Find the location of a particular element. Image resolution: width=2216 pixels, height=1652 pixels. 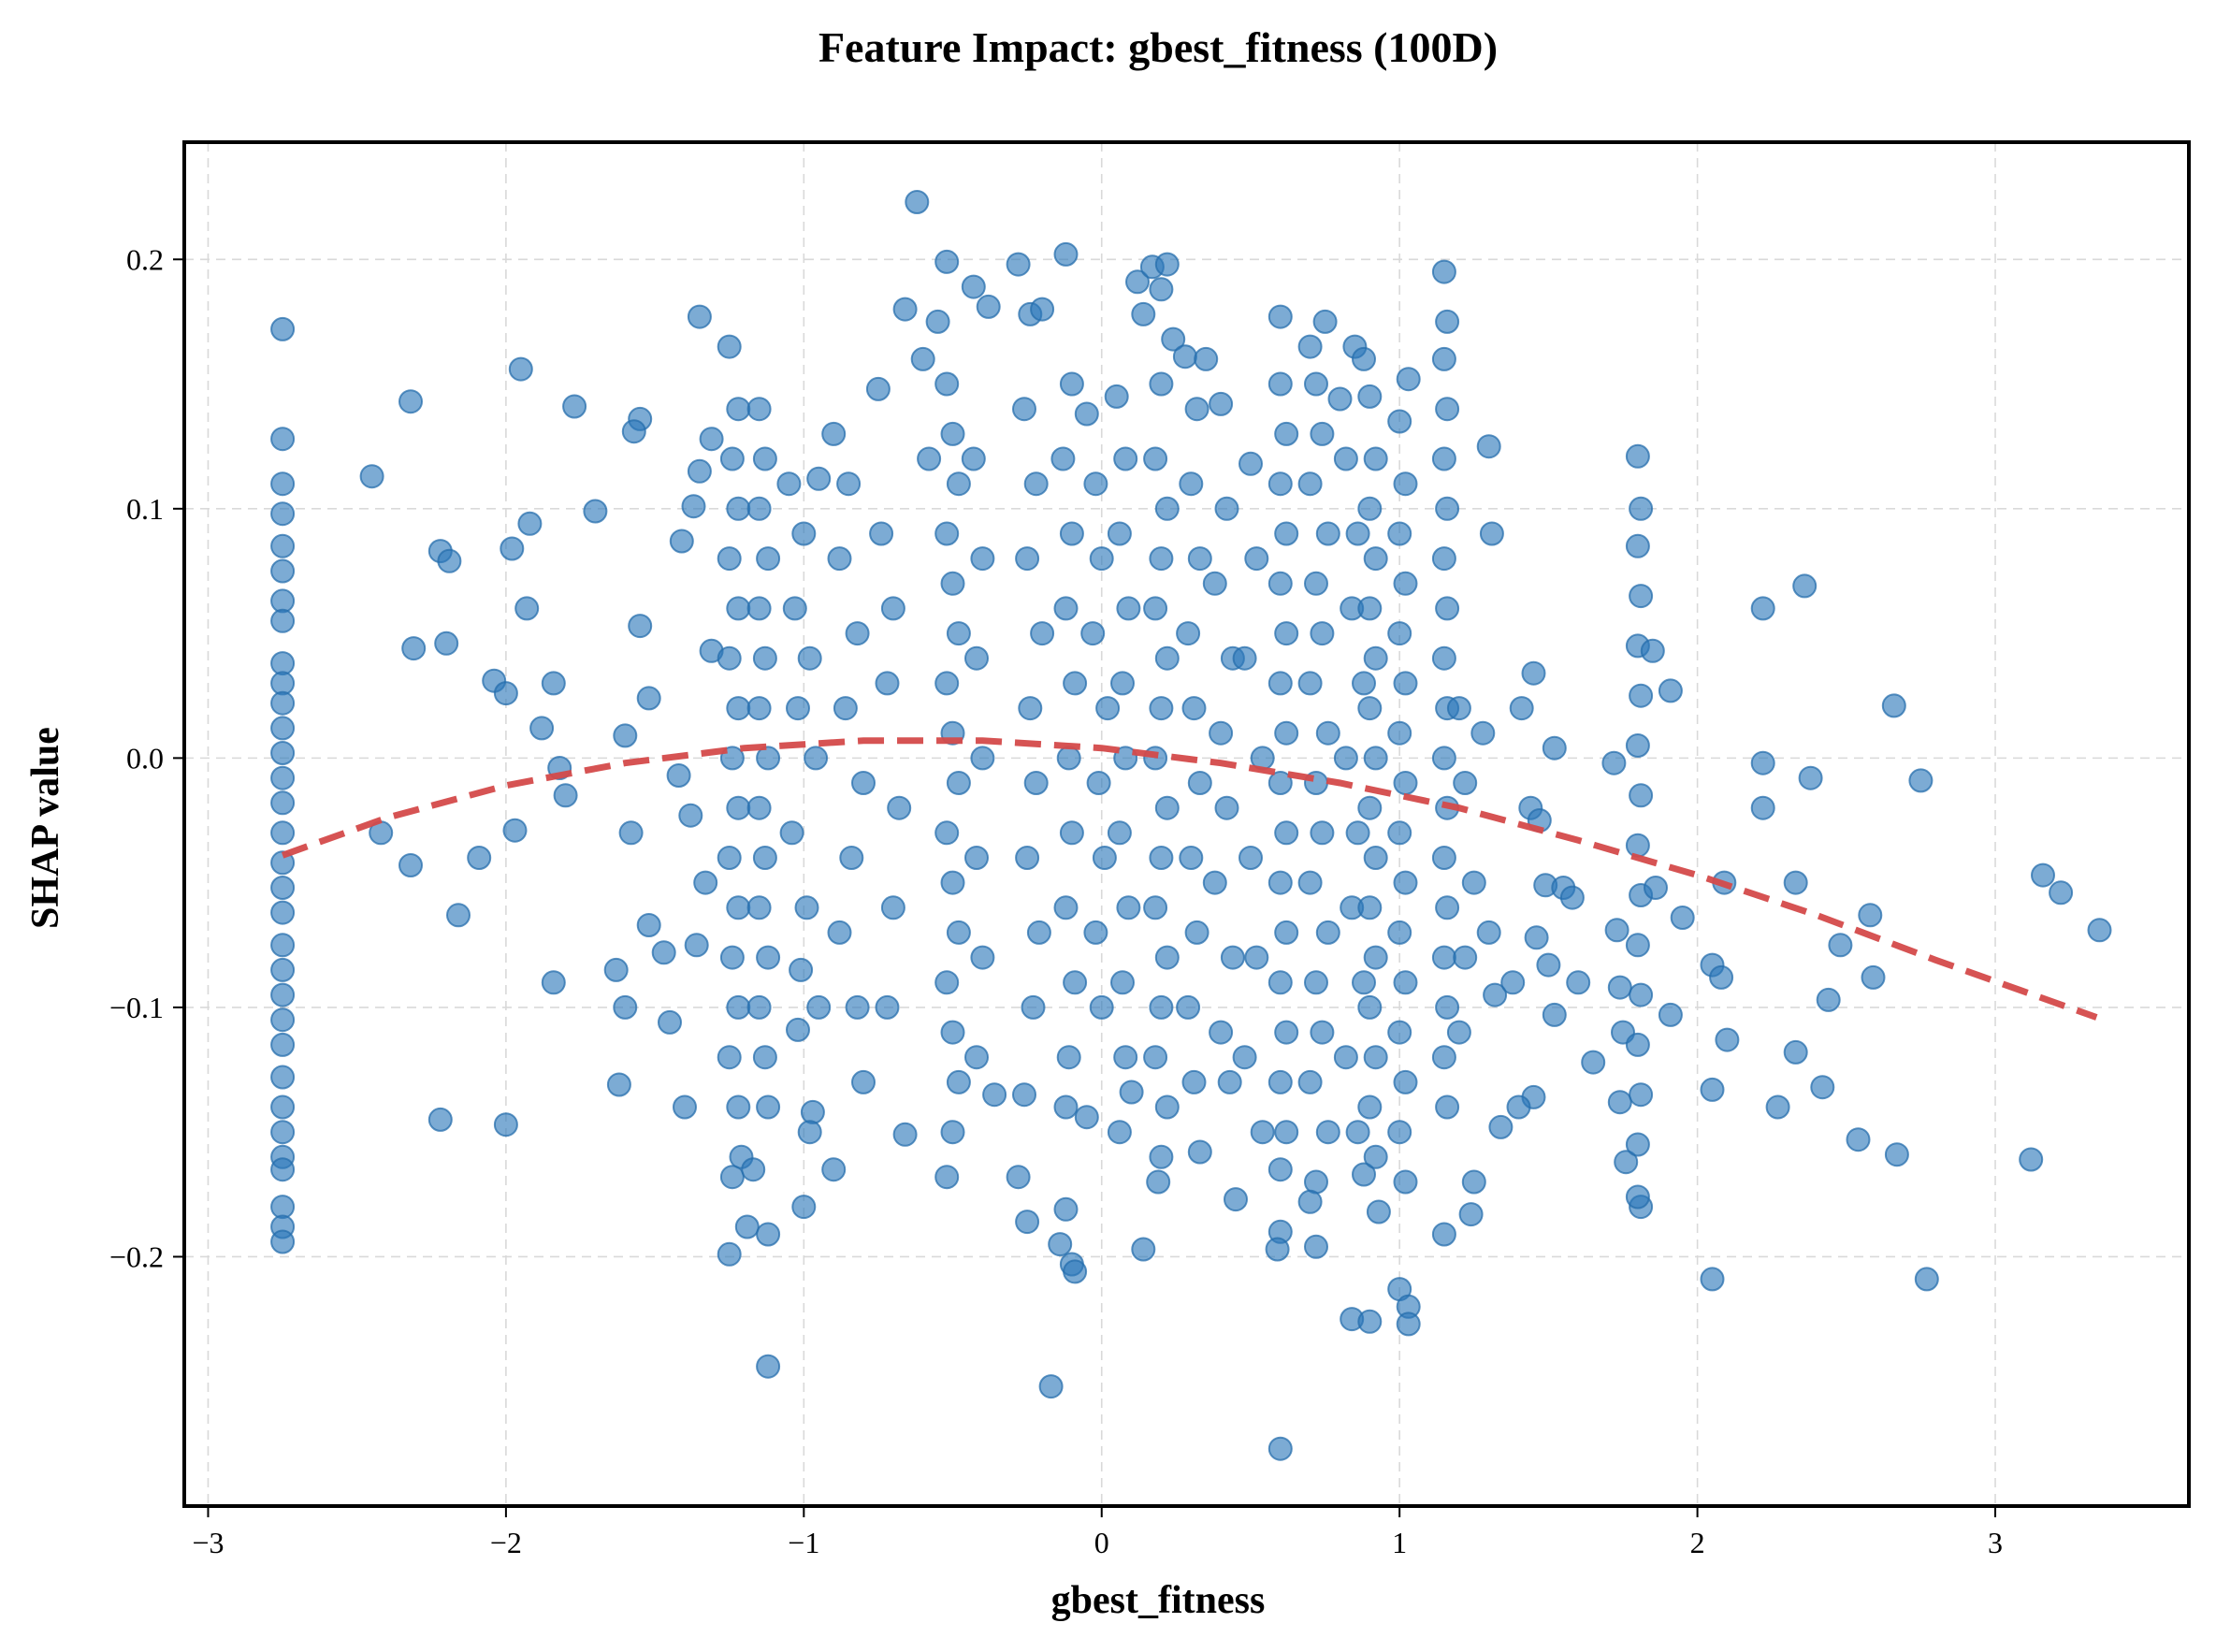

x-tick-label: 3 is located at coordinates (1995, 1542).